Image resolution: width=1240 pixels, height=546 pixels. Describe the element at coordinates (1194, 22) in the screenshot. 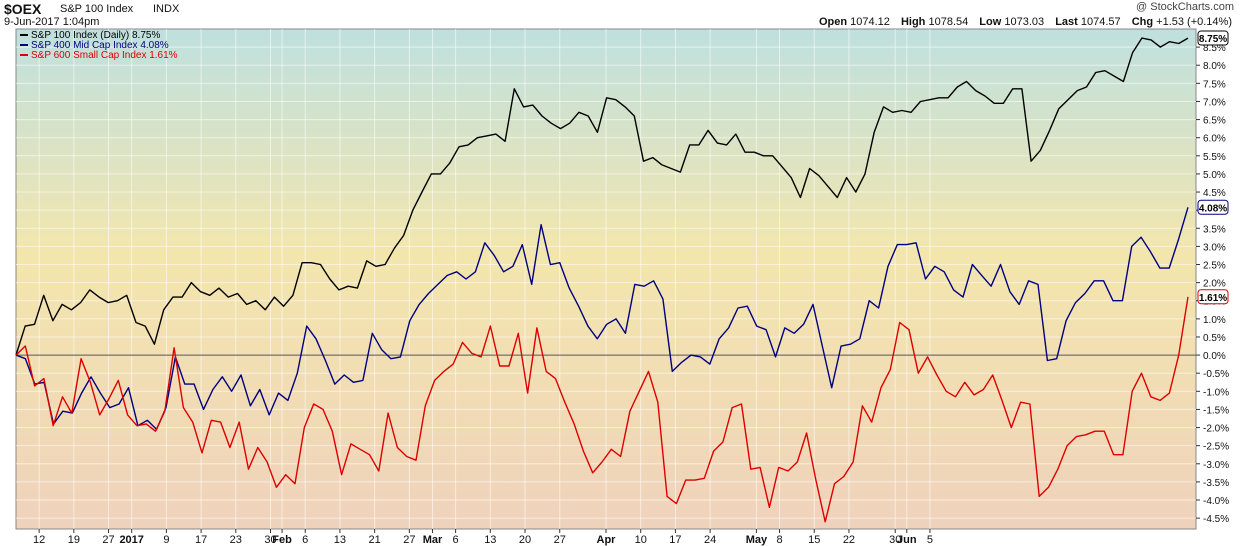

I see `chg-value: +1.53 (+0.14%)` at that location.